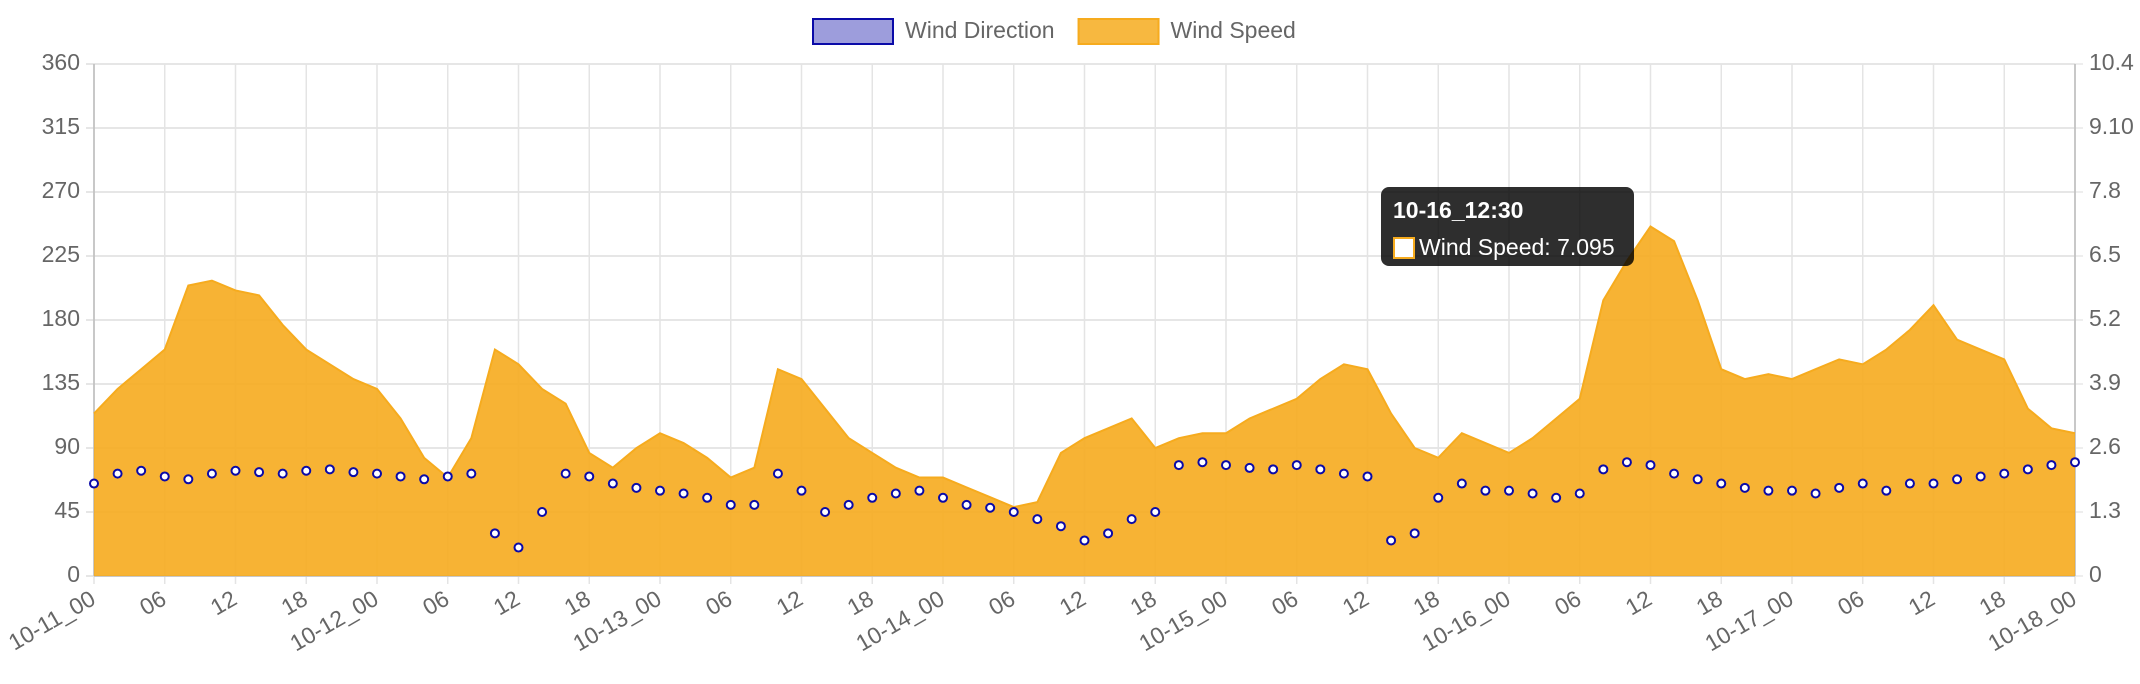 The height and width of the screenshot is (684, 2140). I want to click on tooltip: 10-16_12:30 Wind Speed: 7.095, so click(1507, 226).